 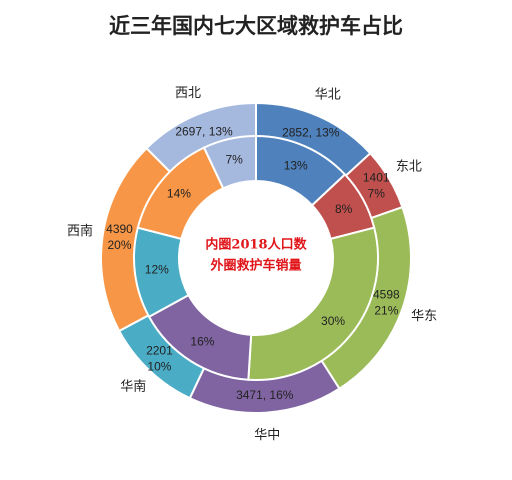 I want to click on outer-label-huanan: 2201 10%, so click(x=159, y=359).